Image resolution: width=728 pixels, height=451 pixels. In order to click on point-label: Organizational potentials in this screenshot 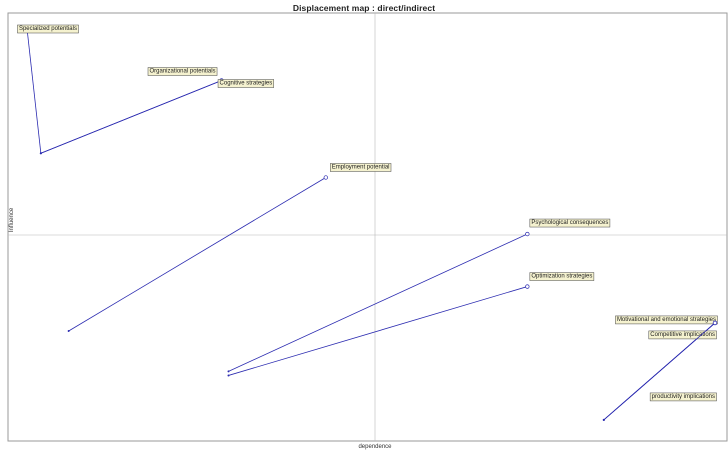, I will do `click(183, 72)`.